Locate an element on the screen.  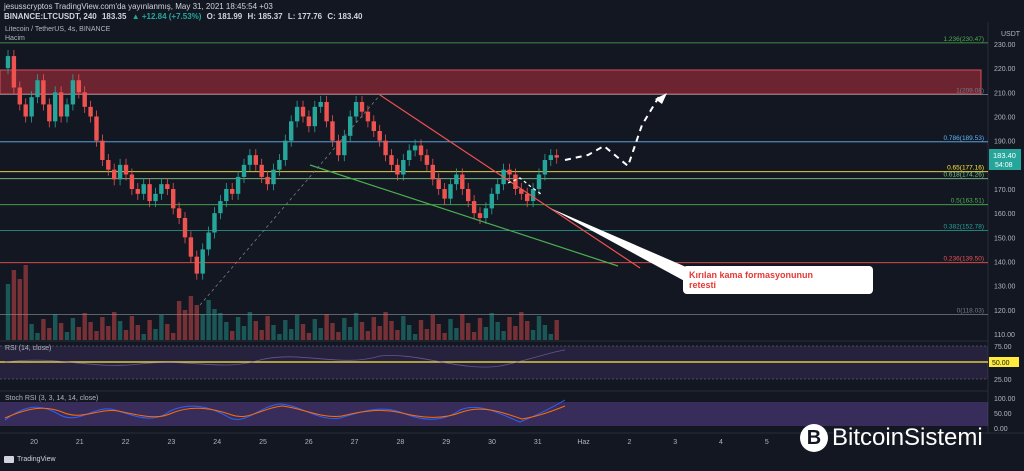
time-tick-label: 30 is located at coordinates (492, 442).